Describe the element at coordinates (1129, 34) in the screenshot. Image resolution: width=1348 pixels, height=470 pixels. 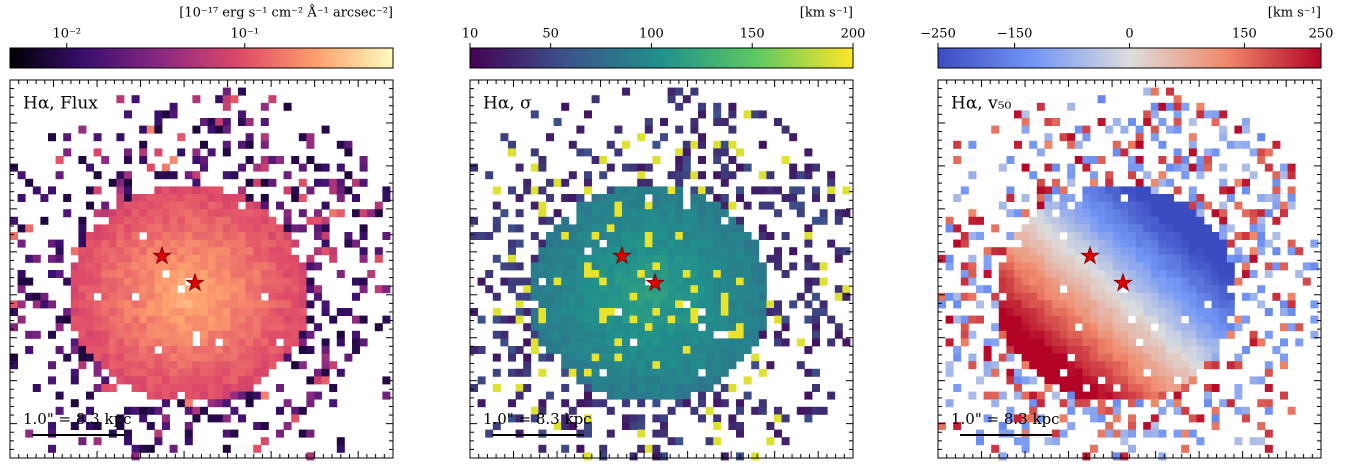
I see `colorbar-tick-label: 0` at that location.